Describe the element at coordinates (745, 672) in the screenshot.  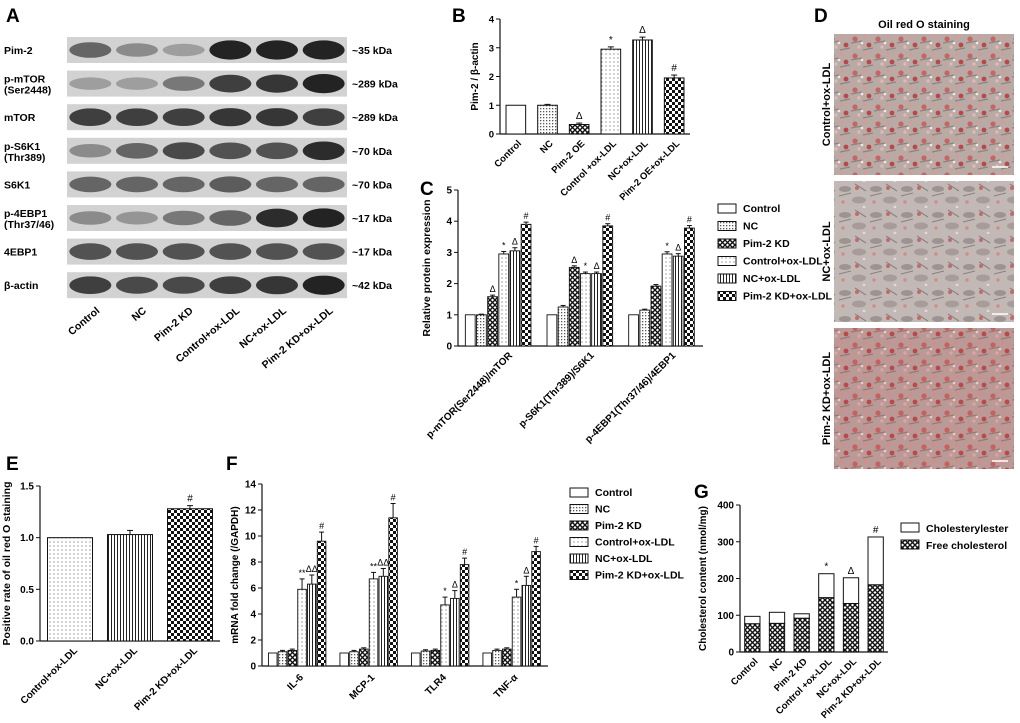
I see `x-category-label: Control` at that location.